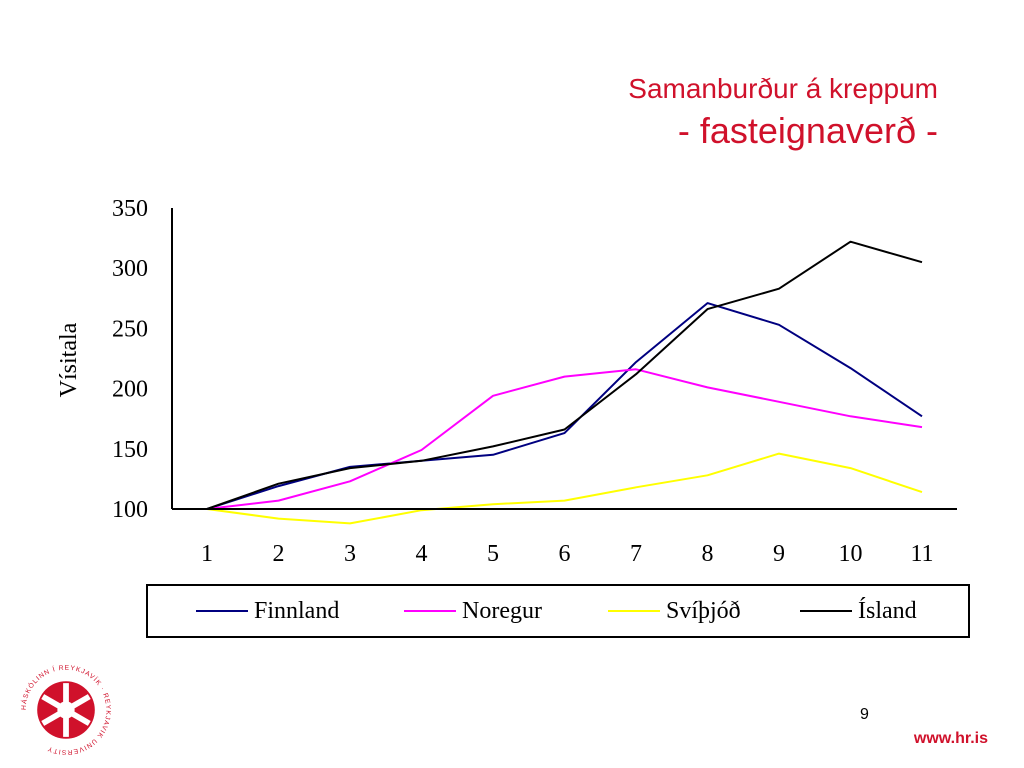 The width and height of the screenshot is (1024, 768). What do you see at coordinates (703, 610) in the screenshot?
I see `legend-label-svithjod: Svíþjóð` at bounding box center [703, 610].